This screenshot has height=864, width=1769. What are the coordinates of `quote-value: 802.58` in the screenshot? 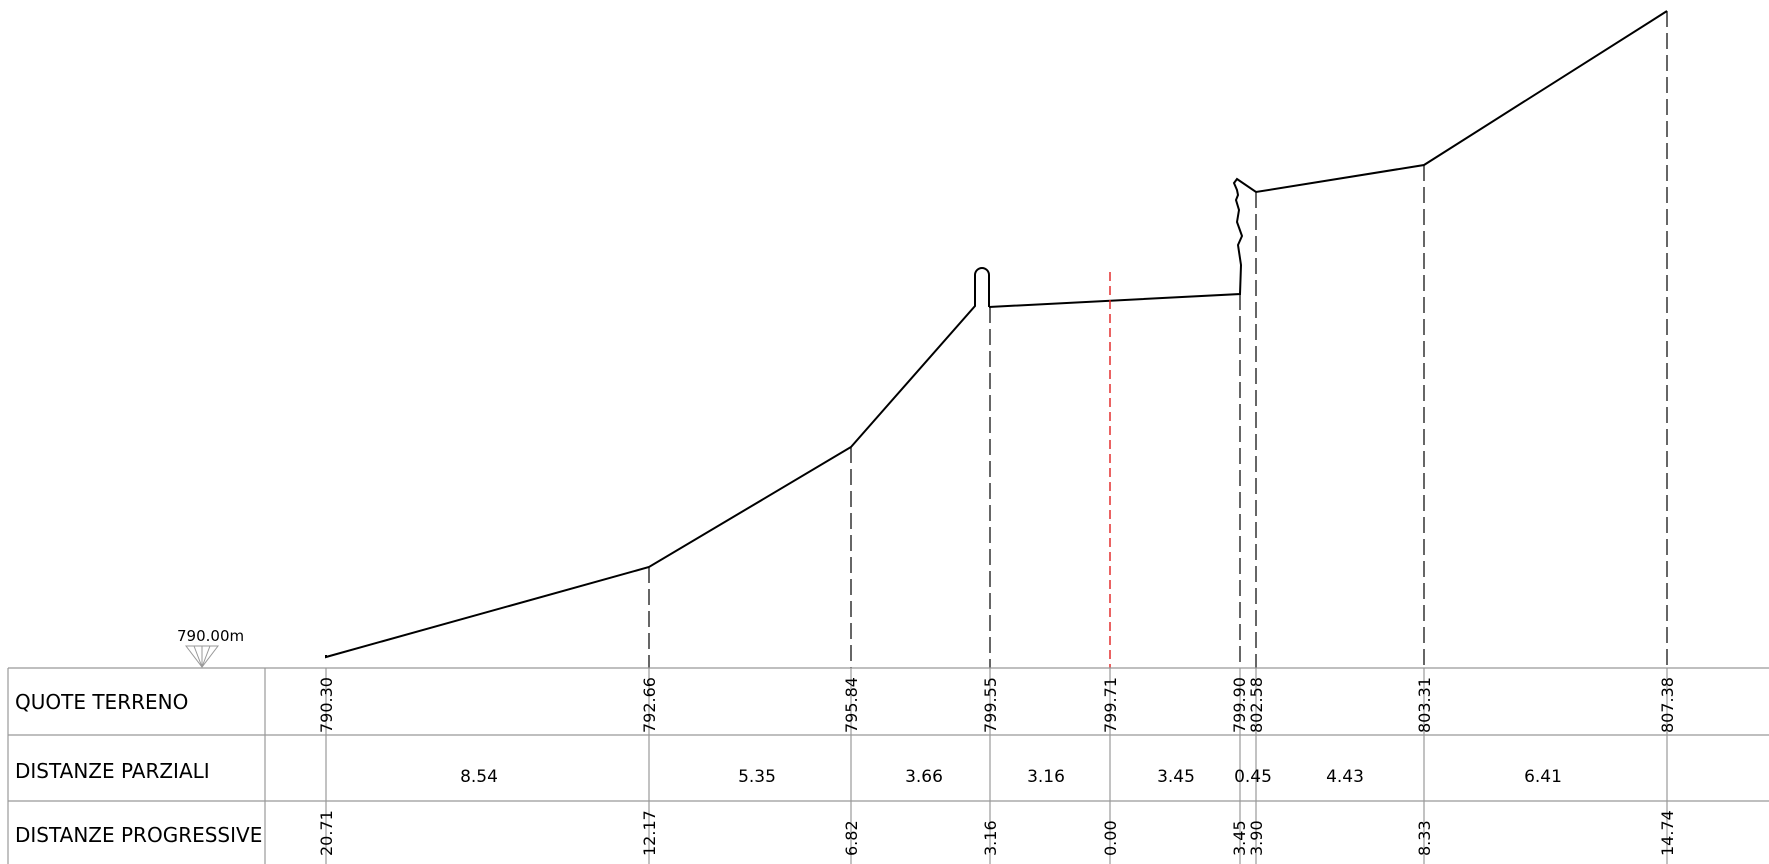 It's located at (1256, 705).